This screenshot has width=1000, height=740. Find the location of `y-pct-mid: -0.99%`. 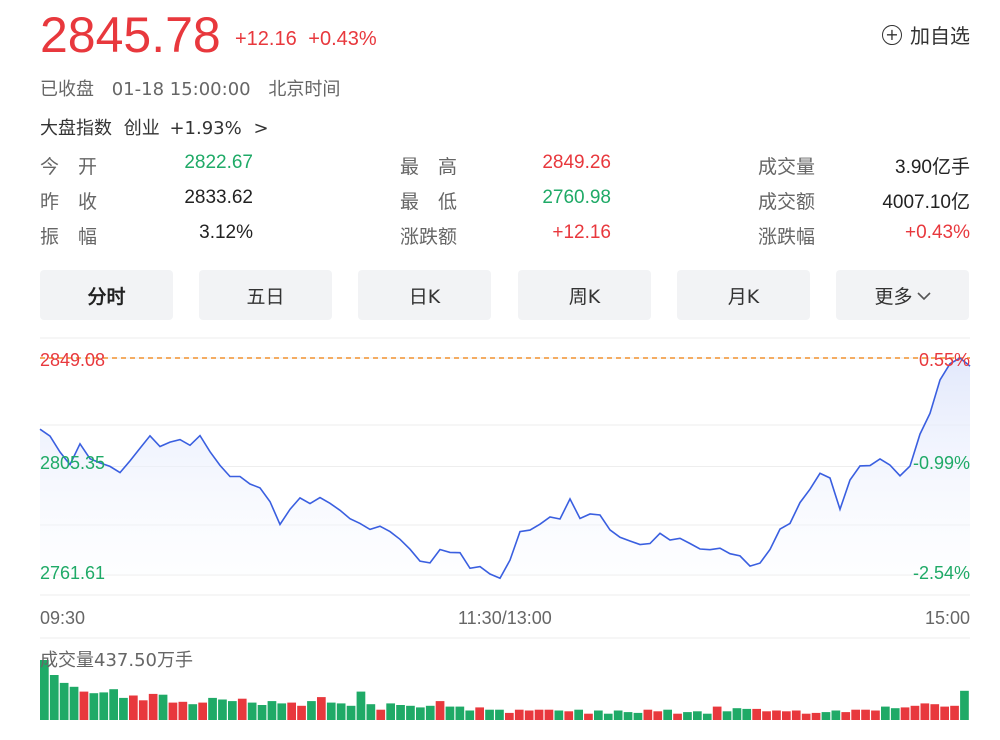

y-pct-mid: -0.99% is located at coordinates (941, 463).